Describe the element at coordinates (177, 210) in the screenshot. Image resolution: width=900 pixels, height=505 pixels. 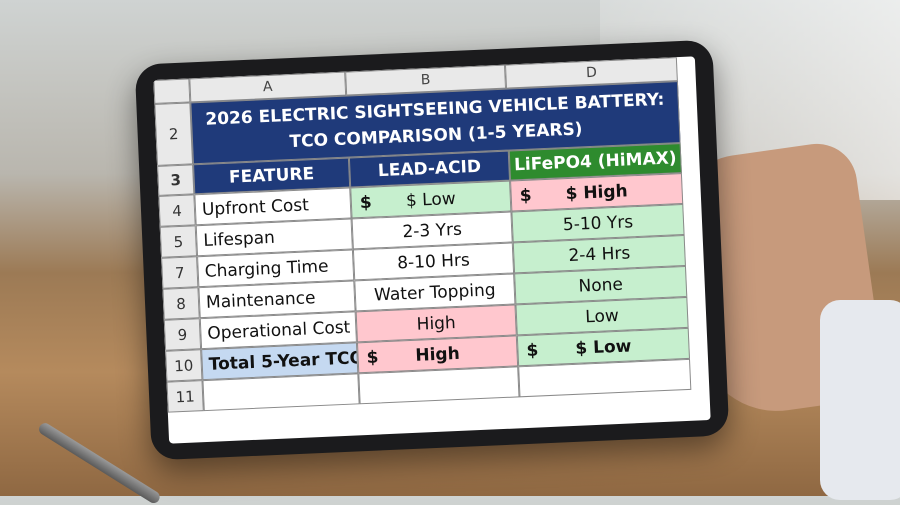
I see `row-number: 4` at that location.